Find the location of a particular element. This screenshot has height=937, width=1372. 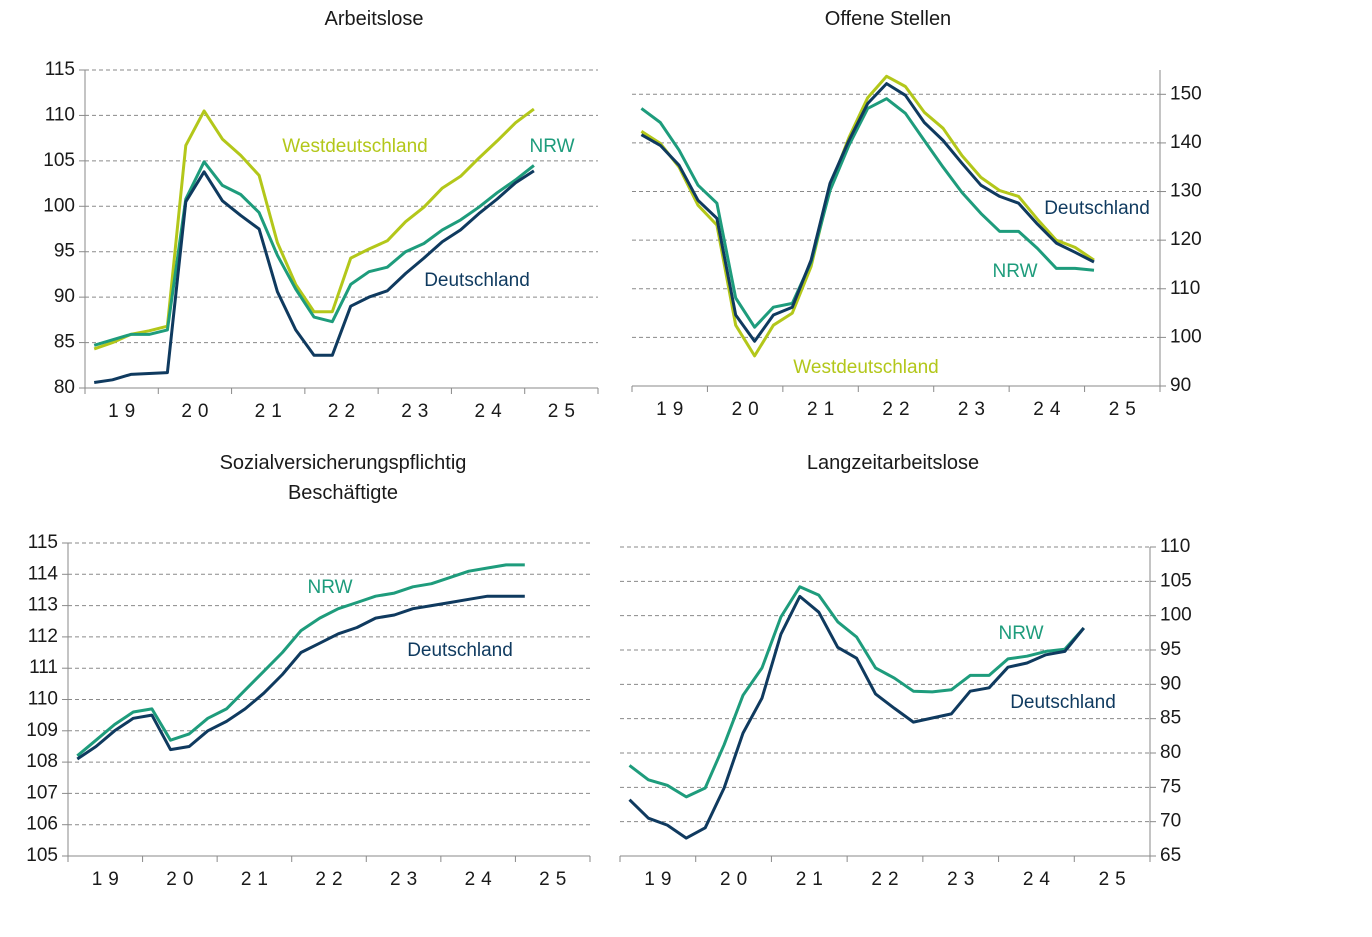

y-tick-label: 111 is located at coordinates (43, 667).